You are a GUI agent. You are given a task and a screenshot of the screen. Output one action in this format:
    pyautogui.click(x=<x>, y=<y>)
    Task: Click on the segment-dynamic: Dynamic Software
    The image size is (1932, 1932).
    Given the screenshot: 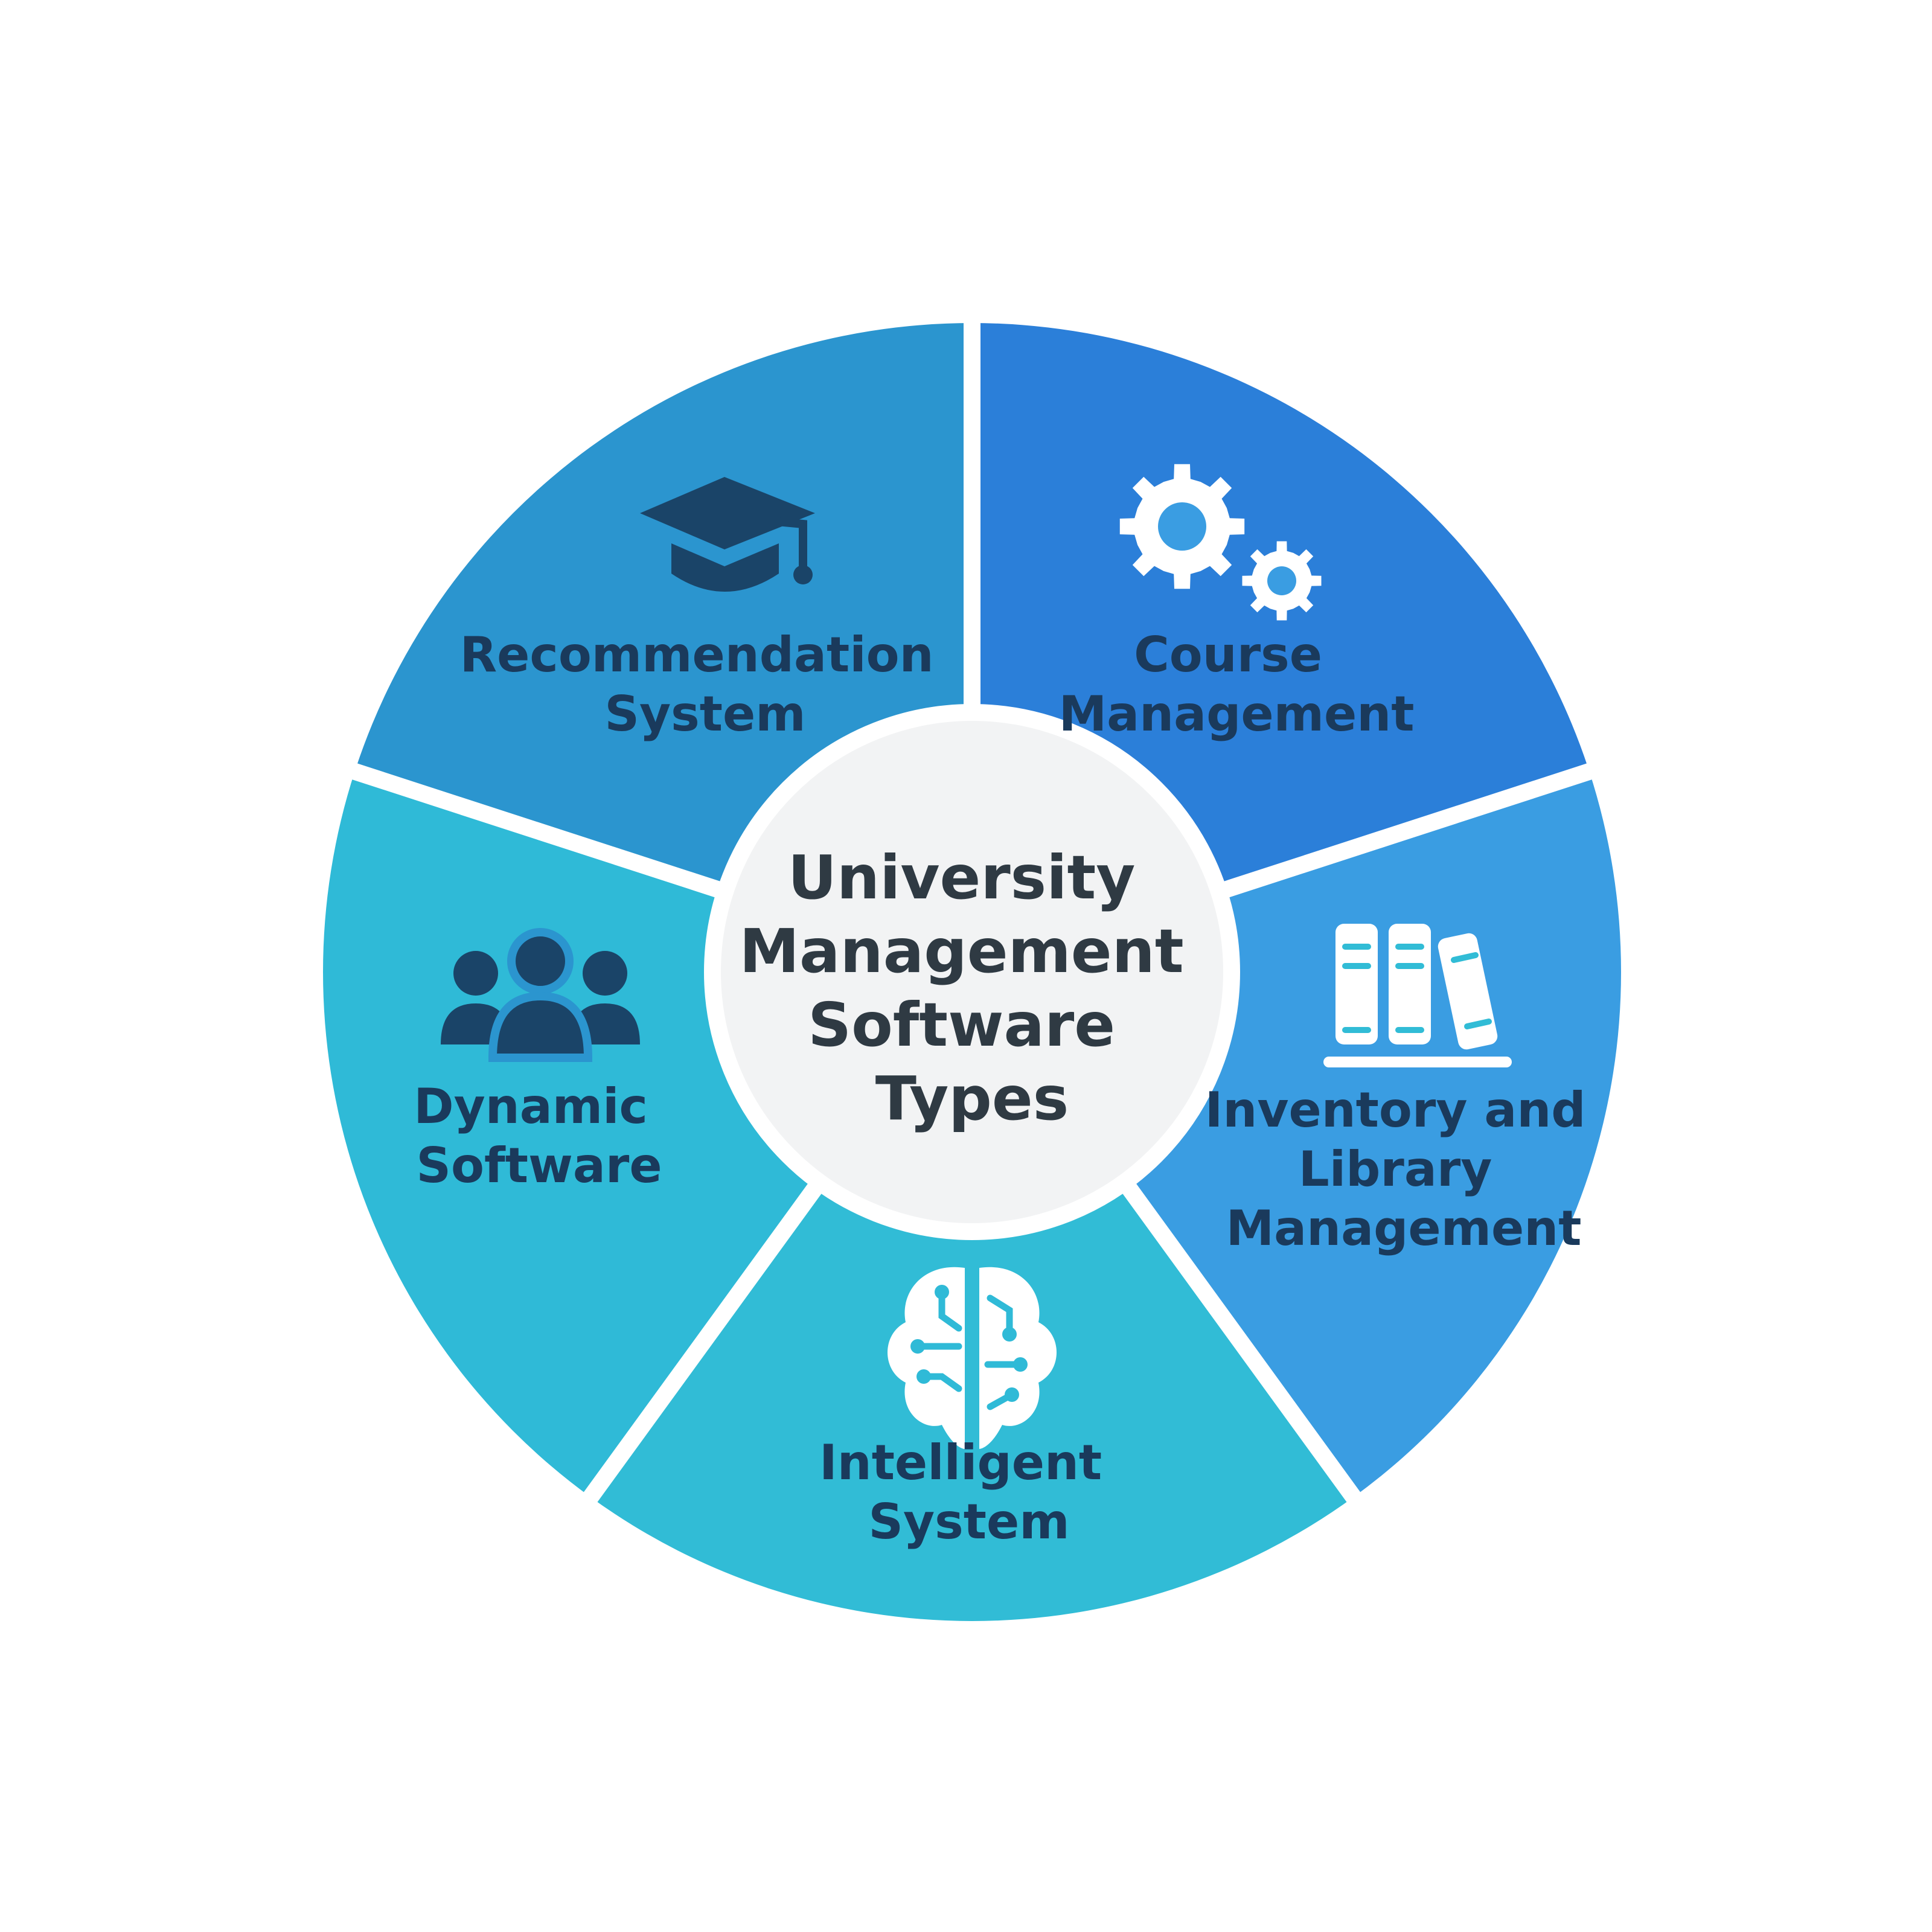 What is the action you would take?
    pyautogui.click(x=540, y=1061)
    